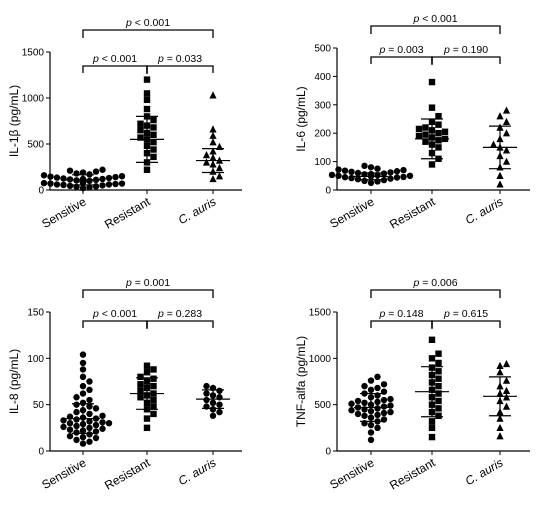 The width and height of the screenshot is (550, 508). What do you see at coordinates (39, 405) in the screenshot?
I see `y-tick-label: 50` at bounding box center [39, 405].